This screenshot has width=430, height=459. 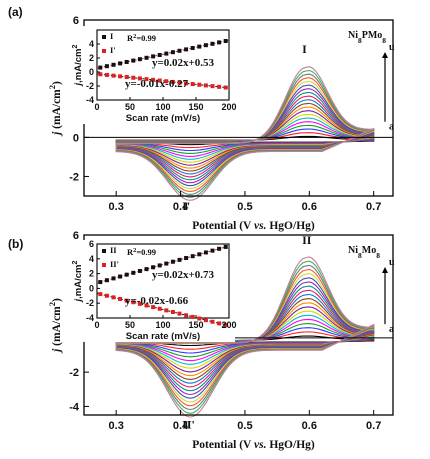 What do you see at coordinates (96, 325) in the screenshot?
I see `inset-x-tick-label: 0` at bounding box center [96, 325].